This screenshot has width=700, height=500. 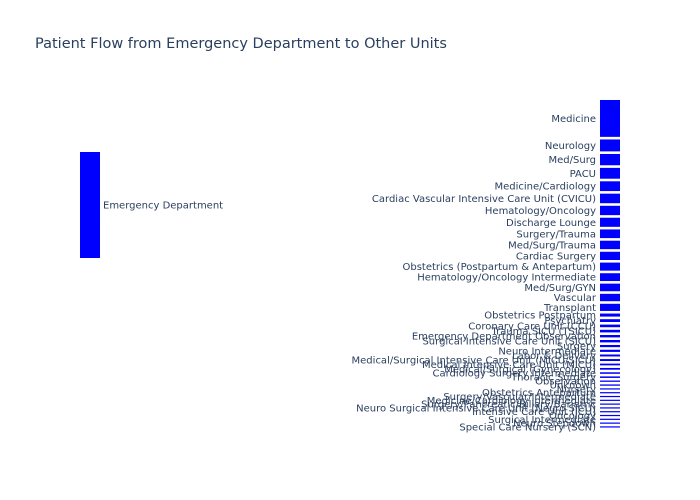 I want to click on link-med-surg, so click(x=350, y=168).